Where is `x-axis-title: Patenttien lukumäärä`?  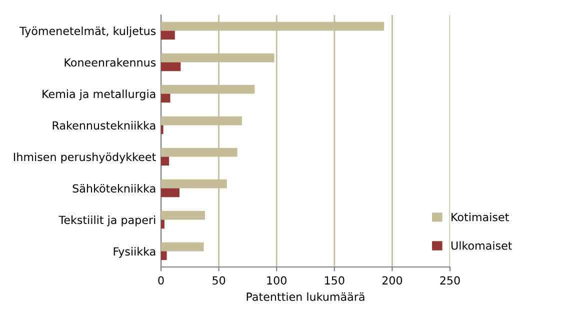 x-axis-title: Patenttien lukumäärä is located at coordinates (305, 296).